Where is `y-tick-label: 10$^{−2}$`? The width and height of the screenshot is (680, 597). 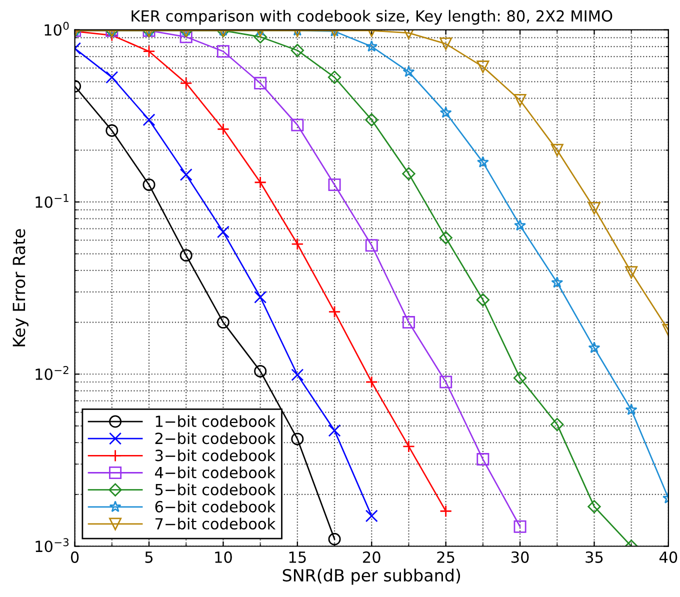 y-tick-label: 10$^{−2}$ is located at coordinates (52, 373).